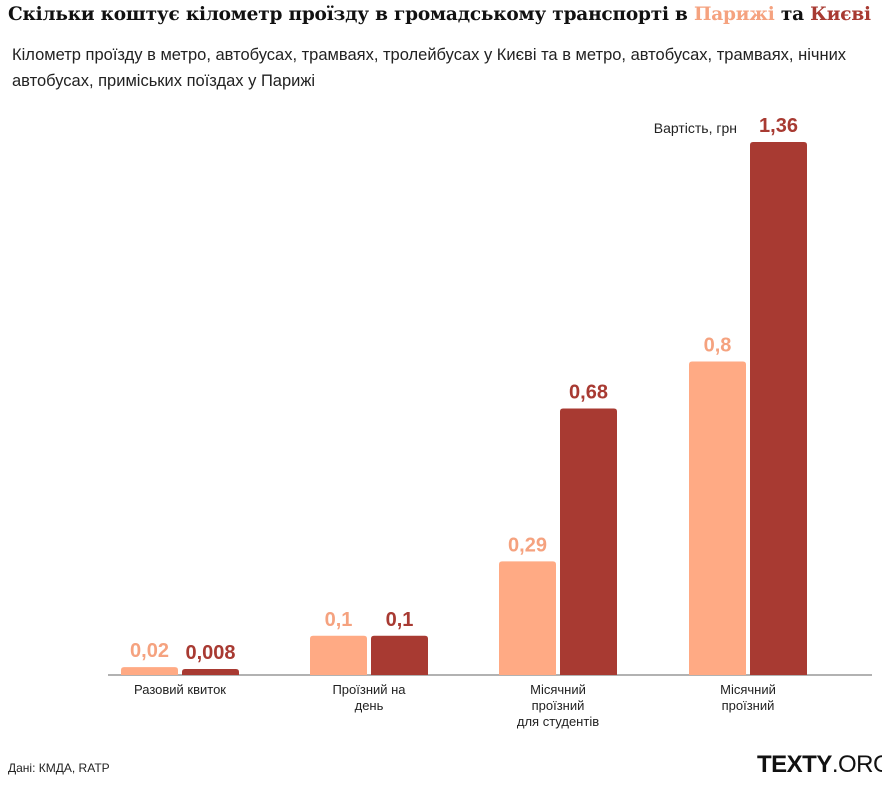  I want to click on category-label-3: Місячний проїзний, so click(748, 697).